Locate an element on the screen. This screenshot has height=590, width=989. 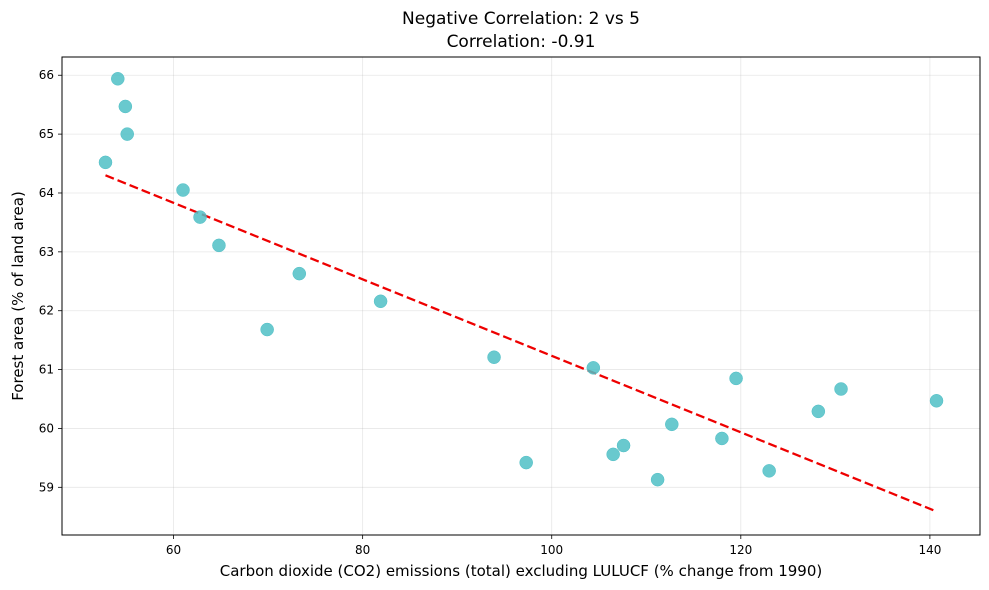
y-tick-label: 60 is located at coordinates (46, 428).